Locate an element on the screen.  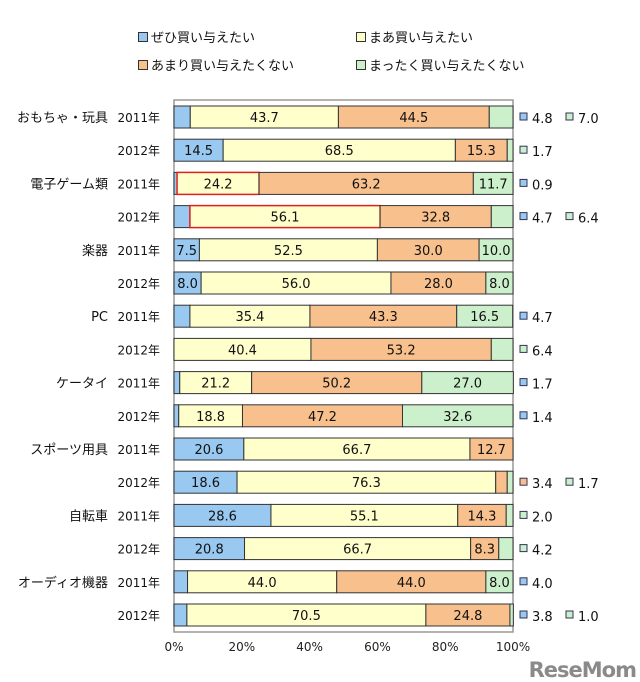
data-label: 18.6 is located at coordinates (205, 483).